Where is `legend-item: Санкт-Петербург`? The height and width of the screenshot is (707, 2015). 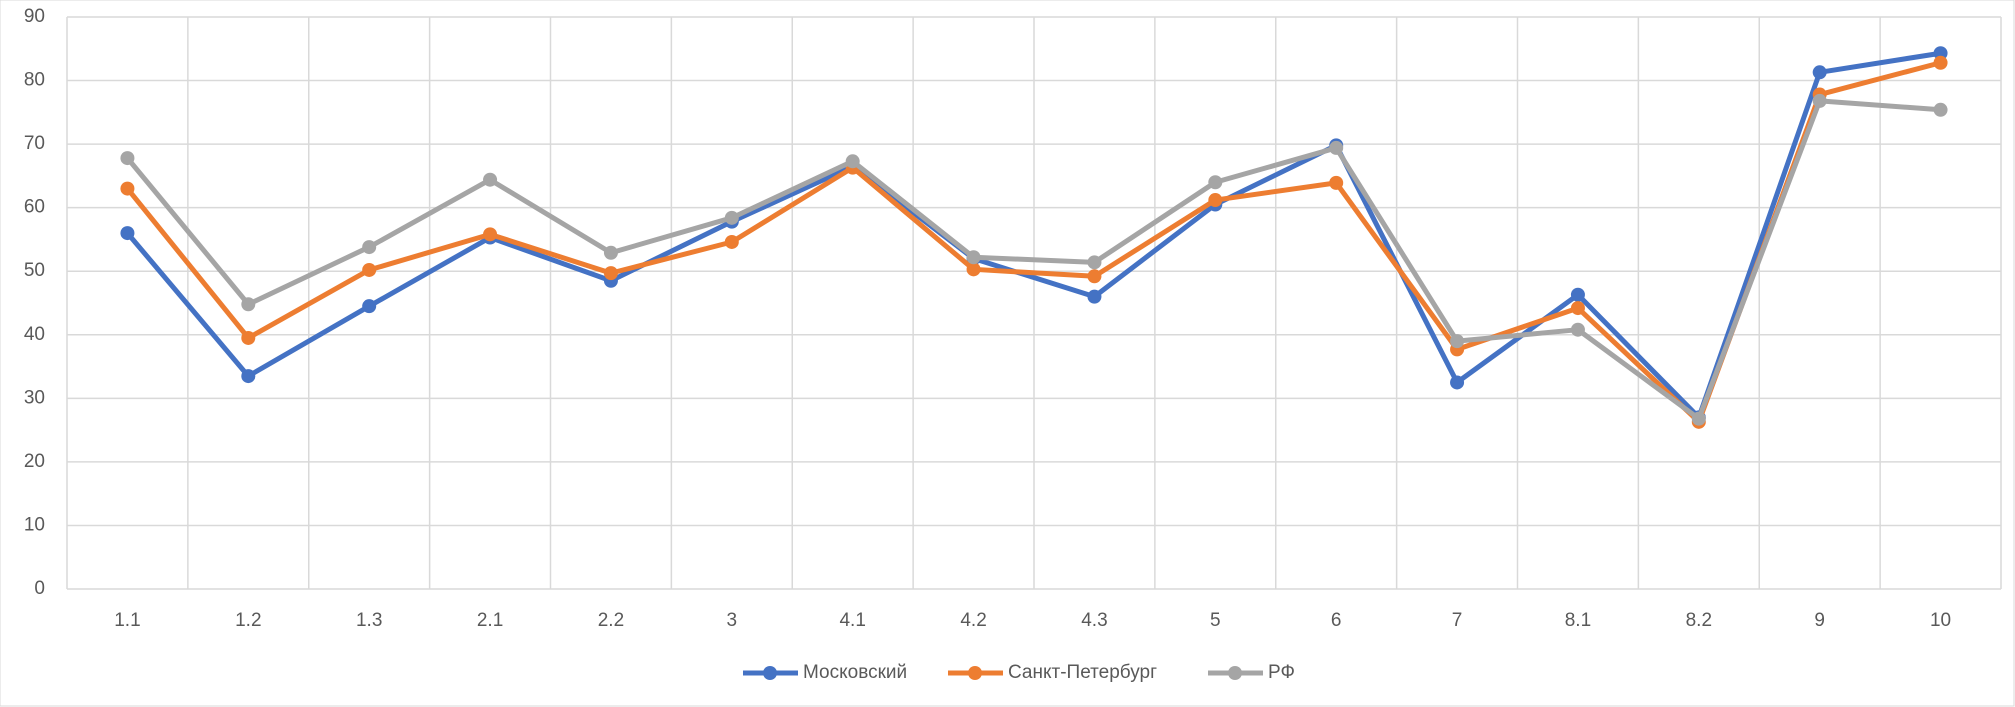 legend-item: Санкт-Петербург is located at coordinates (1052, 672).